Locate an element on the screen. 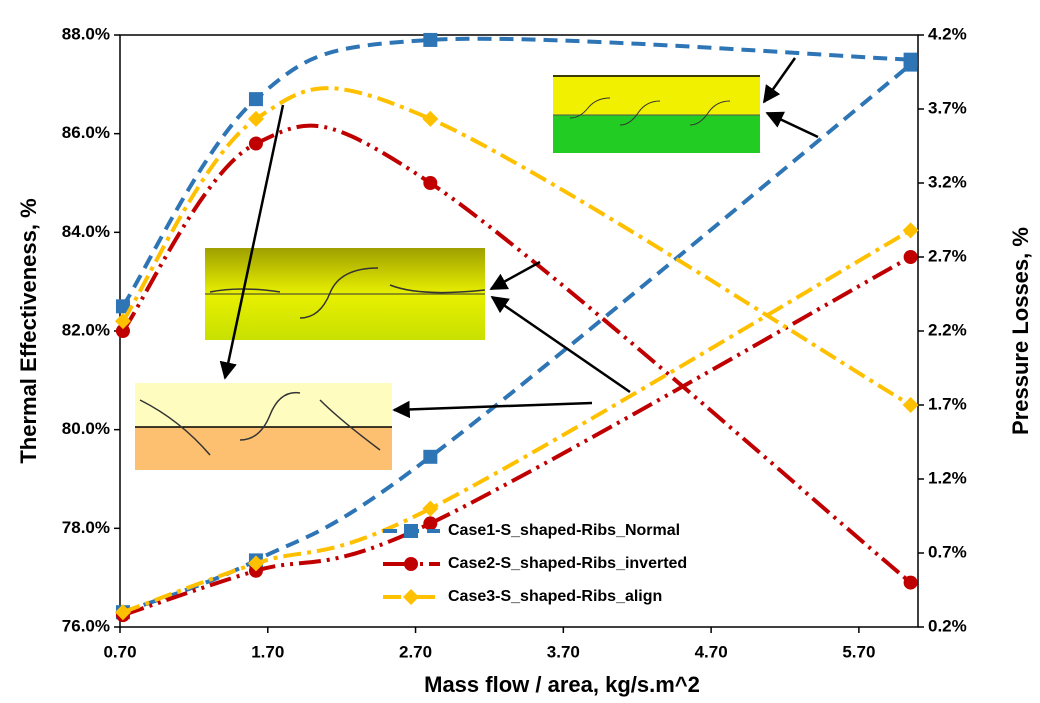  y-axis-title: Thermal Effectiveness, % is located at coordinates (28, 330).